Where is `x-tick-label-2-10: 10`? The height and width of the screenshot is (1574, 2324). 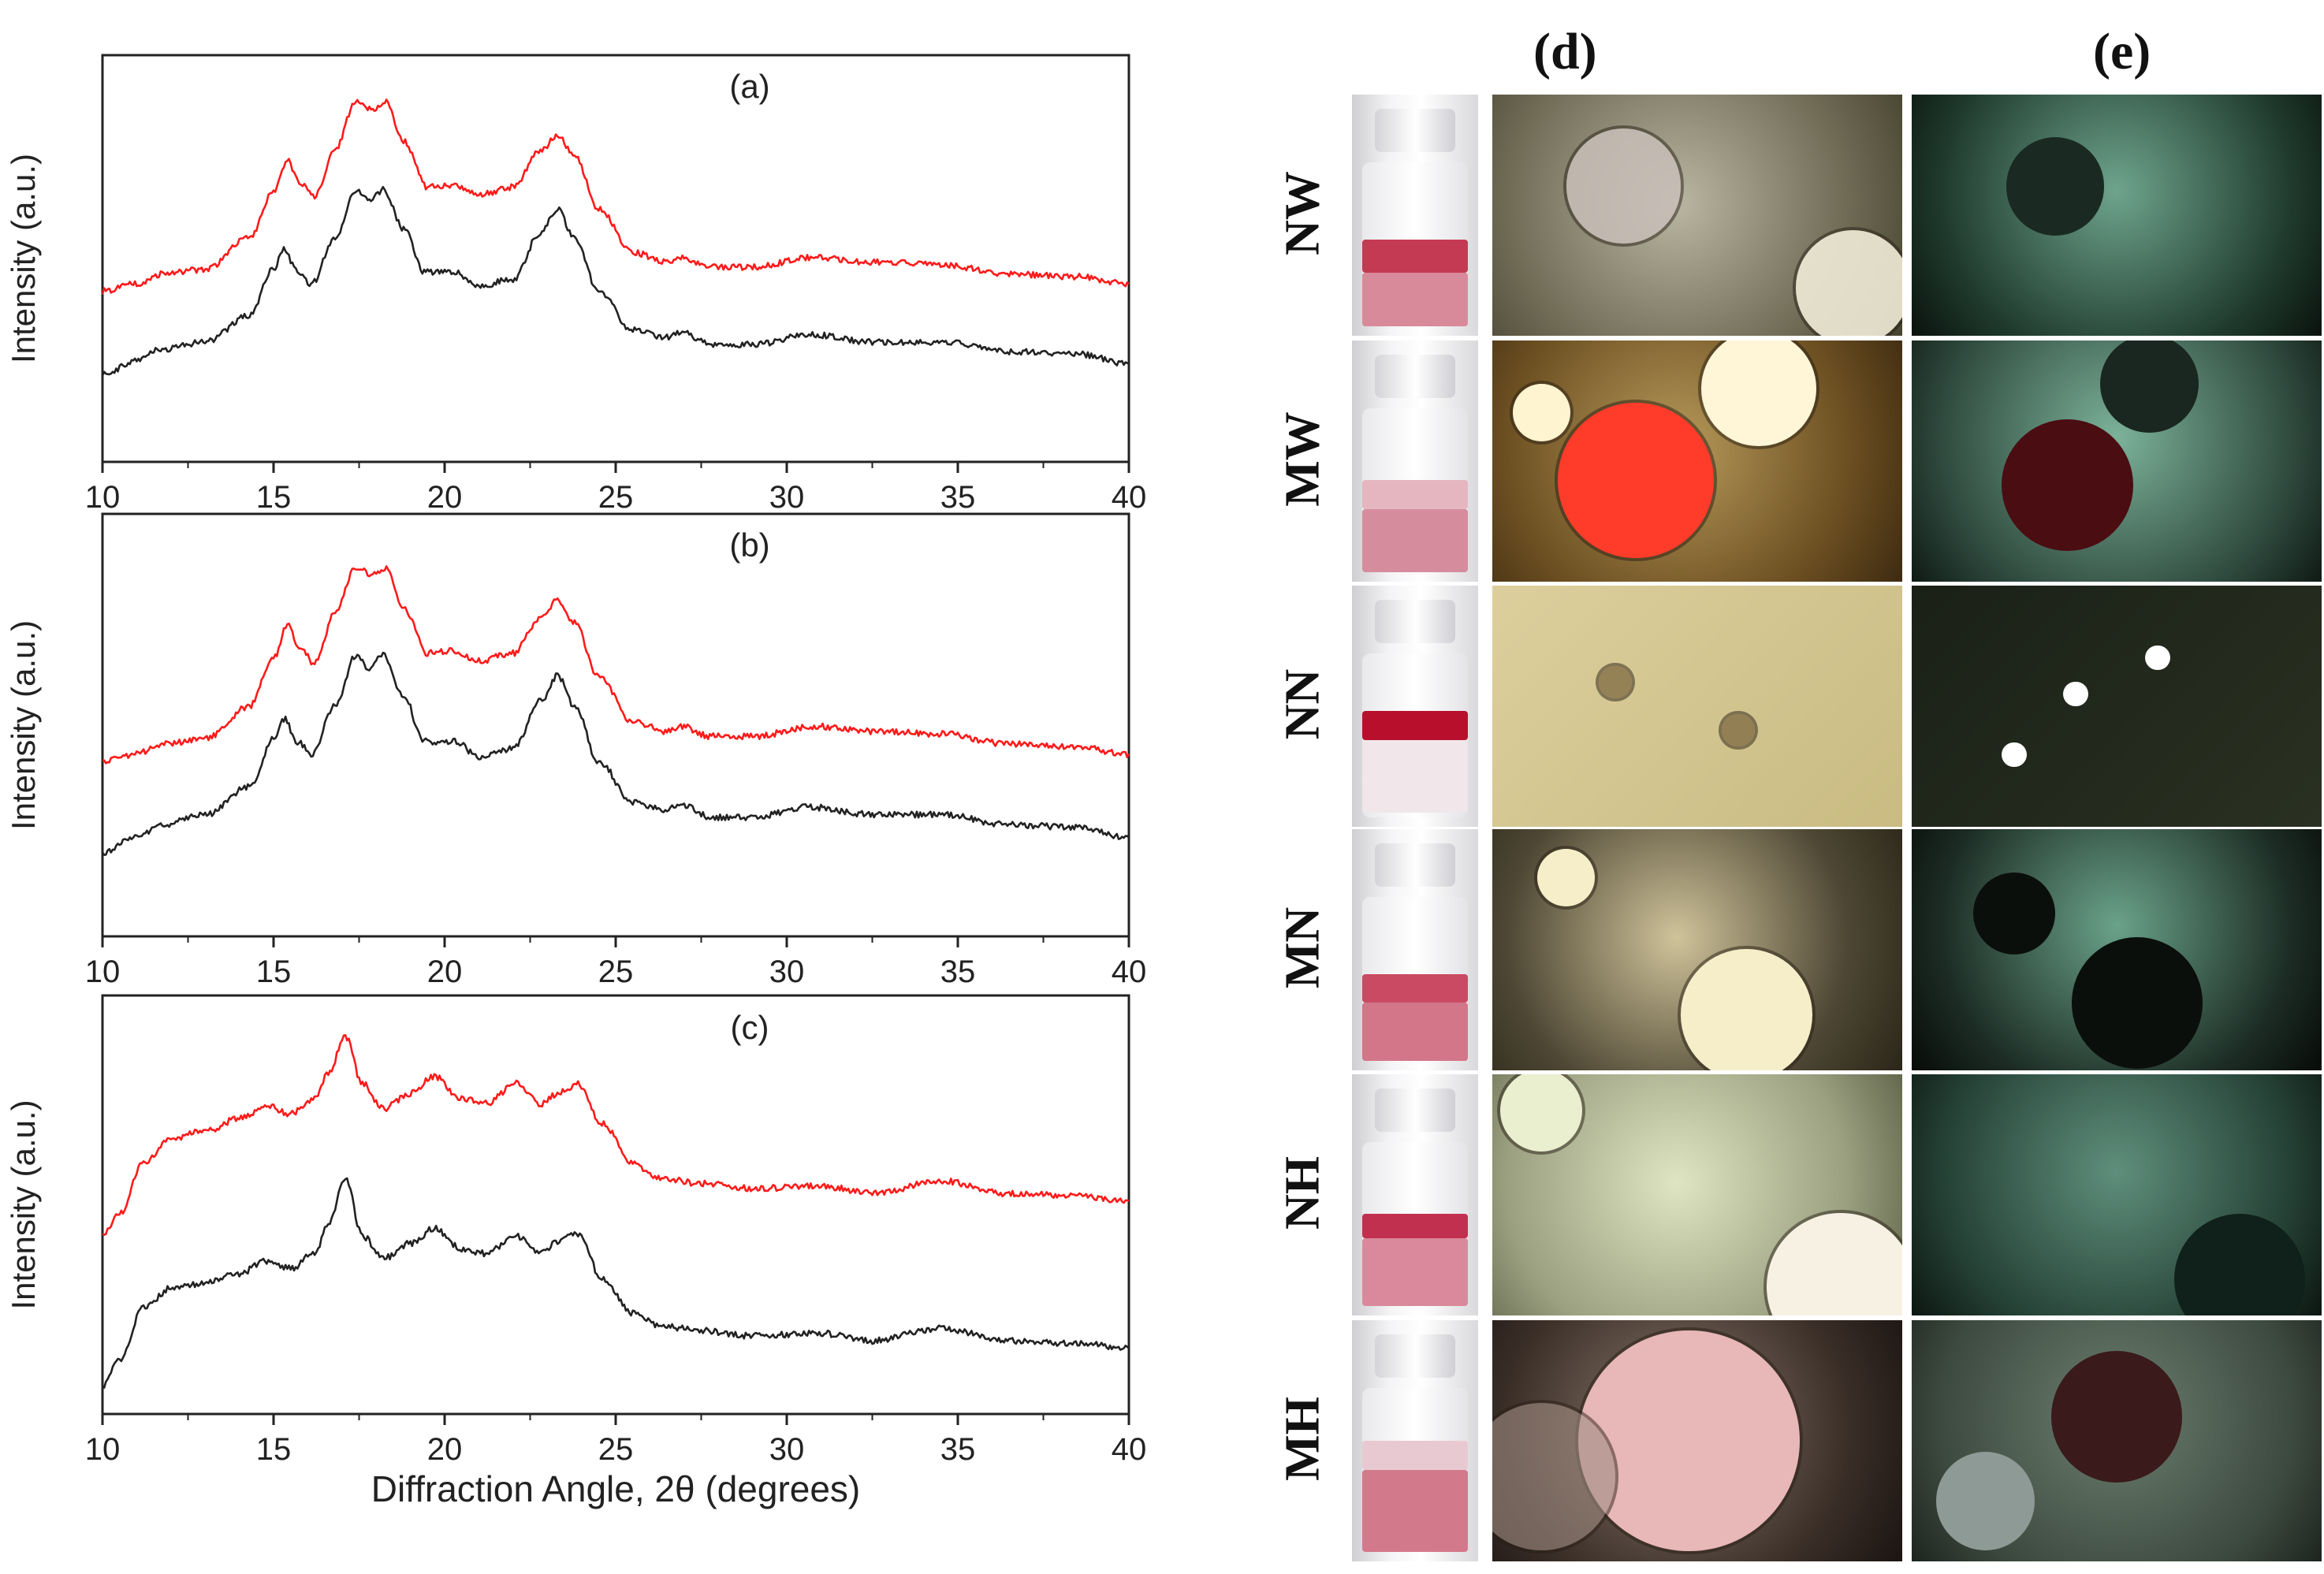
x-tick-label-2-10: 10 is located at coordinates (103, 971).